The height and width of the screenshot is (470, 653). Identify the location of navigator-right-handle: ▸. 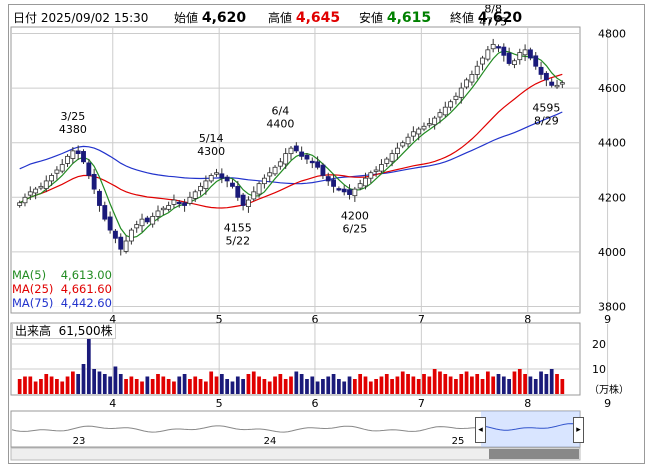
(578, 430).